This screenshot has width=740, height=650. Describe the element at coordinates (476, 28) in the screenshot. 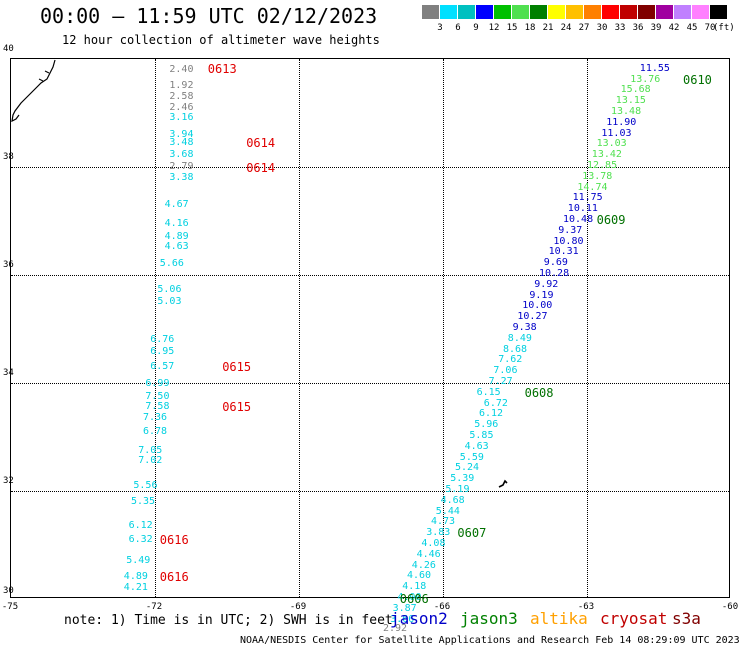

I see `color-scale-label: 9` at that location.